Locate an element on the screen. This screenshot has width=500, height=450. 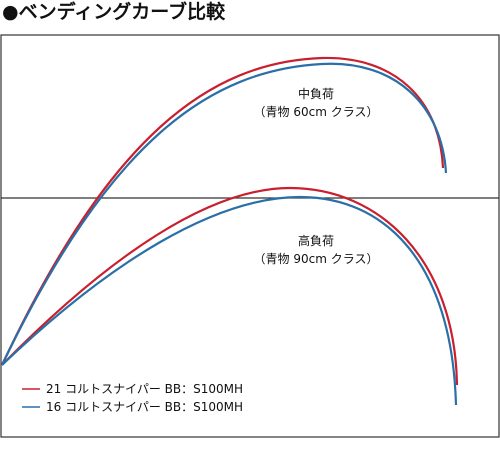
panel-high-sublabel: （青物 90cm クラス） is located at coordinates (316, 259).